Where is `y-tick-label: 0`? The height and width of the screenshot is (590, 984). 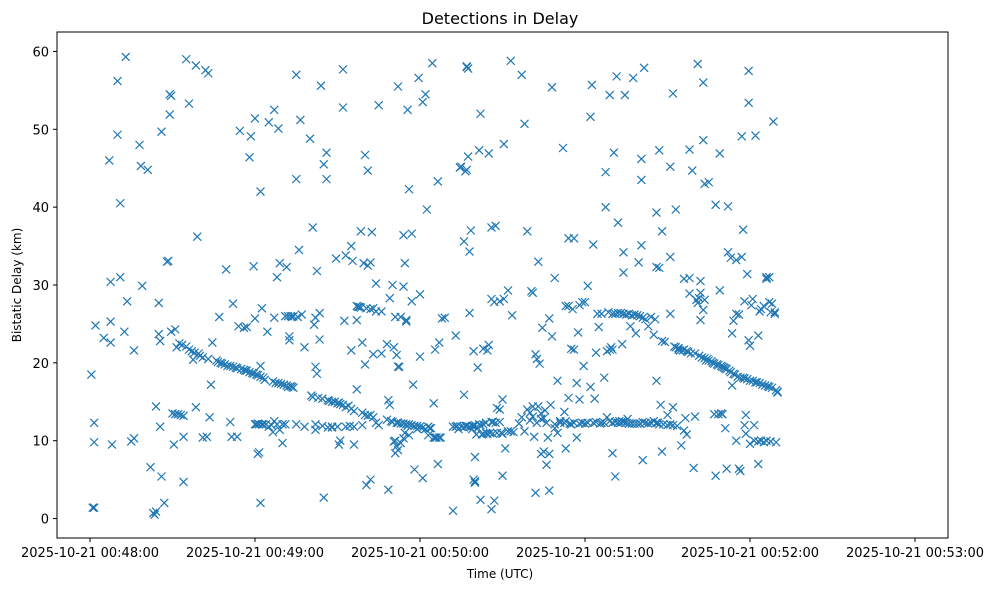 y-tick-label: 0 is located at coordinates (45, 520).